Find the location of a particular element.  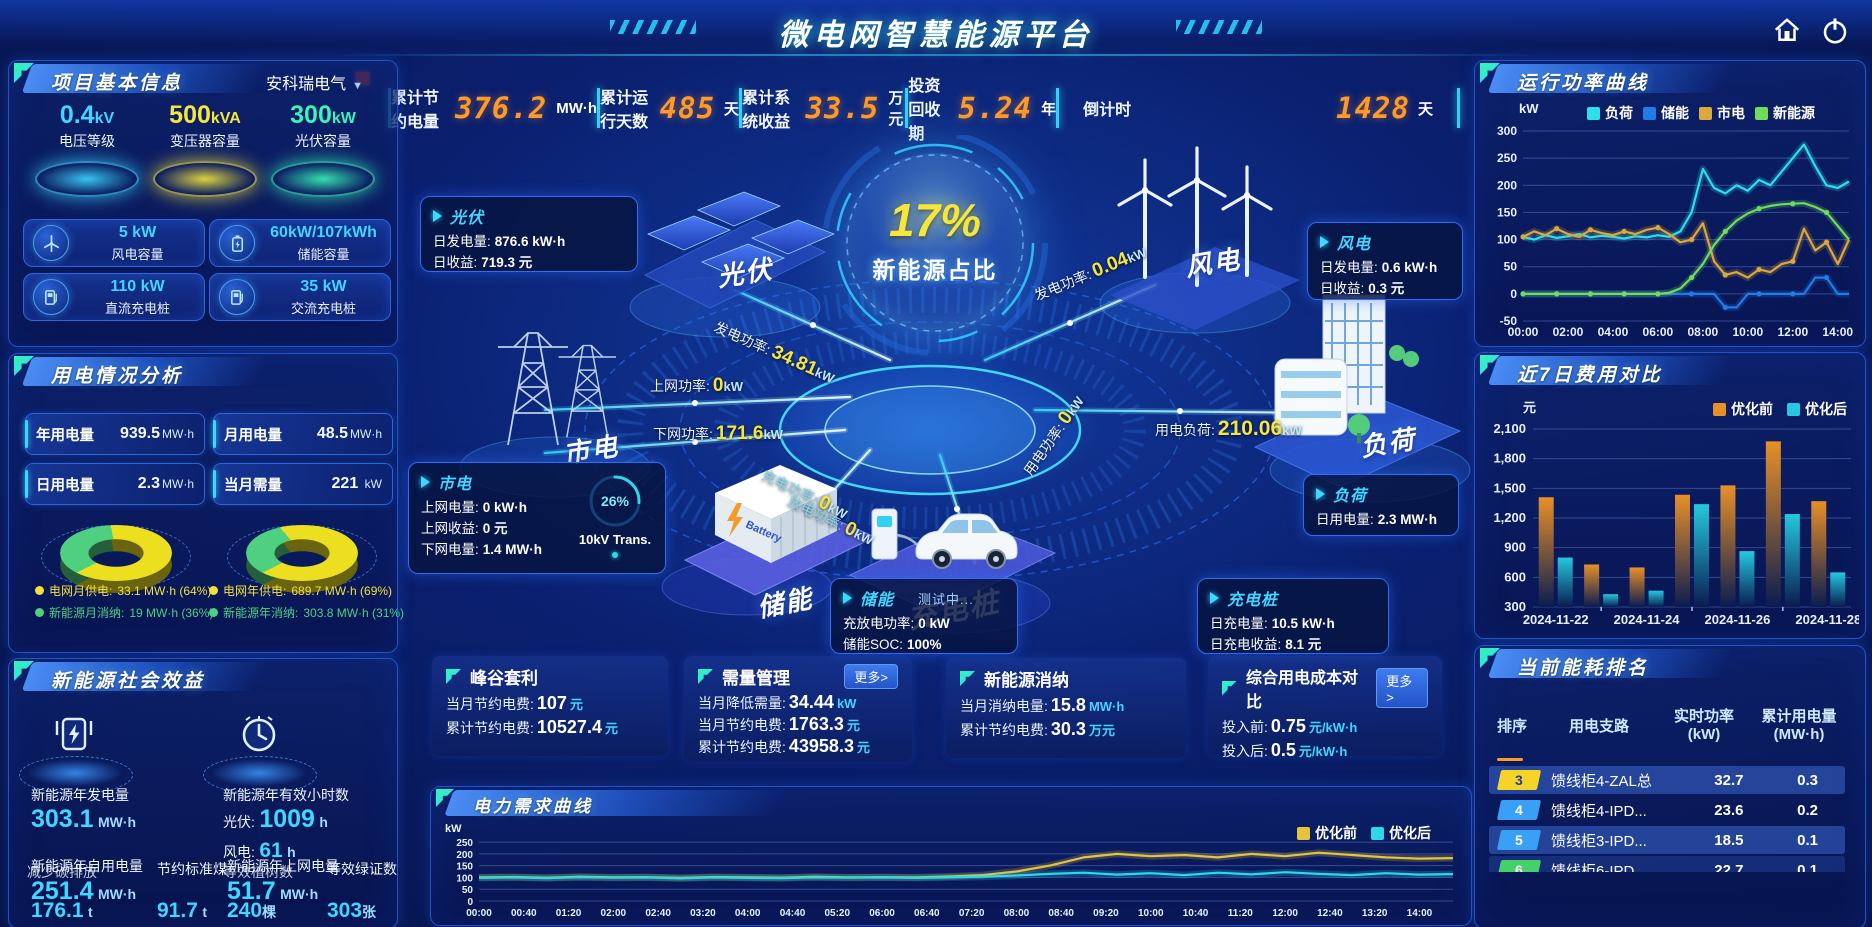

svg-text: 1,800 is located at coordinates (1509, 458).